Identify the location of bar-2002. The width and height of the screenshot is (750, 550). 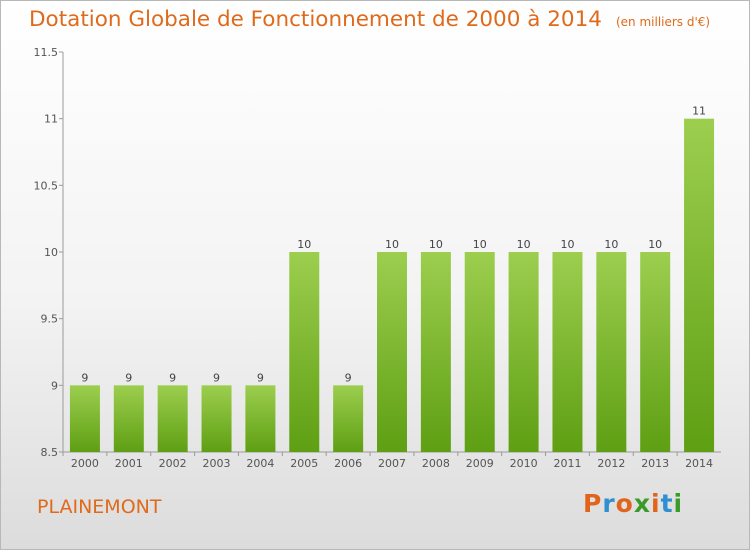
(172, 418).